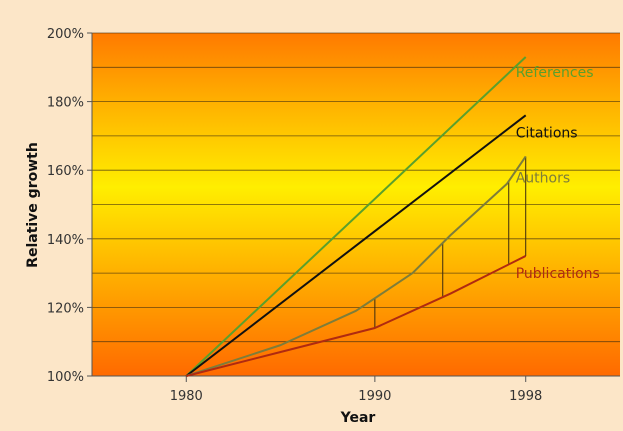 This screenshot has width=623, height=431. I want to click on y-axis-label: Relative growth, so click(33, 205).